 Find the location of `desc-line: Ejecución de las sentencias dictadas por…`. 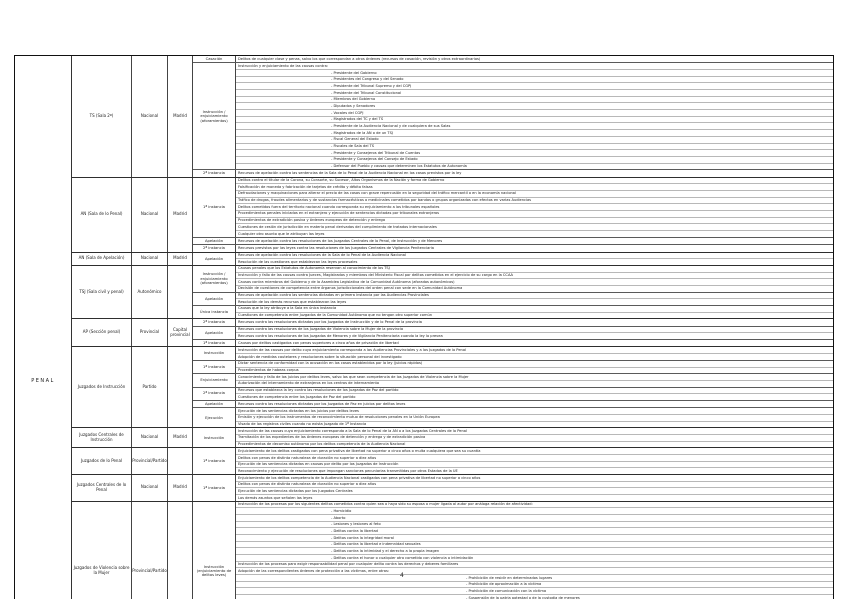

desc-line: Ejecución de las sentencias dictadas por… is located at coordinates (534, 490).